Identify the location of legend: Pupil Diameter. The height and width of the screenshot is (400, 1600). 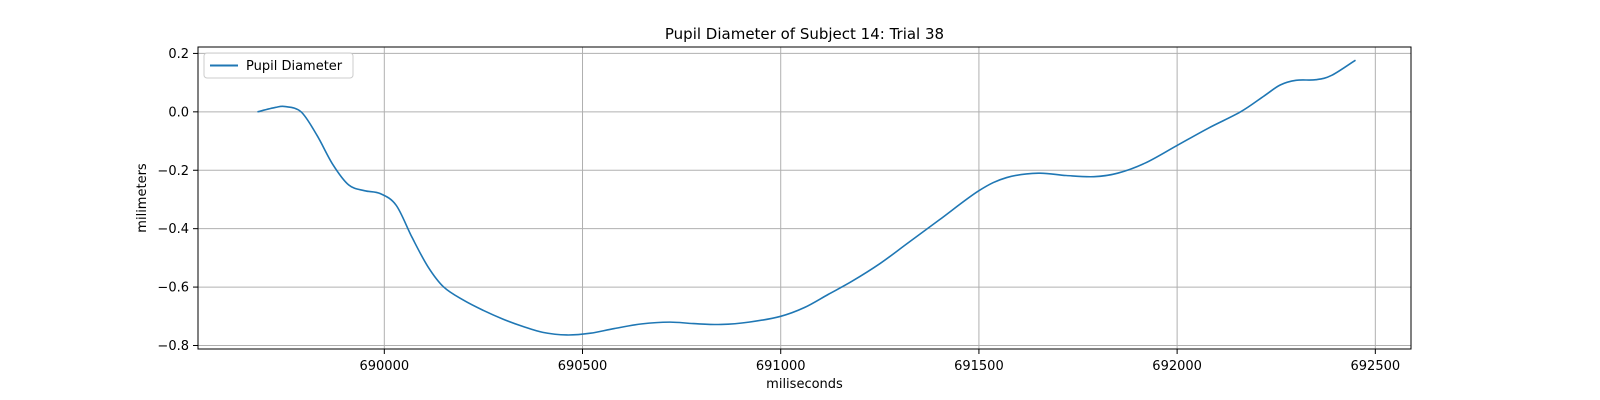
(278, 65).